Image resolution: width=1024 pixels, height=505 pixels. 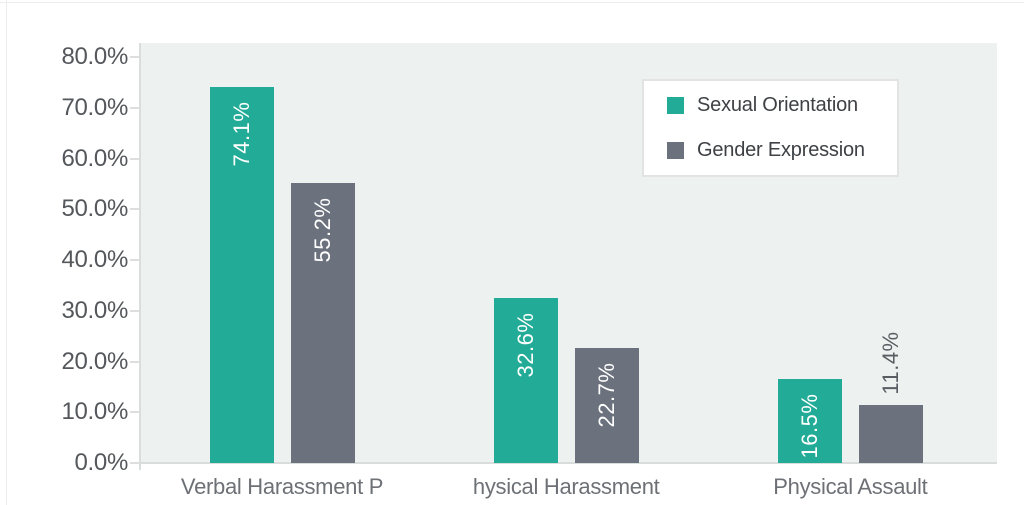 I want to click on bar-value-label: 32.6%, so click(x=525, y=344).